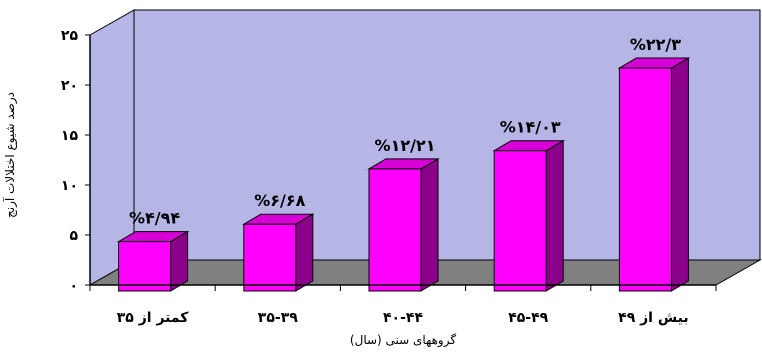 Image resolution: width=762 pixels, height=352 pixels. Describe the element at coordinates (73, 286) in the screenshot. I see `y-tick-label: ۰` at that location.